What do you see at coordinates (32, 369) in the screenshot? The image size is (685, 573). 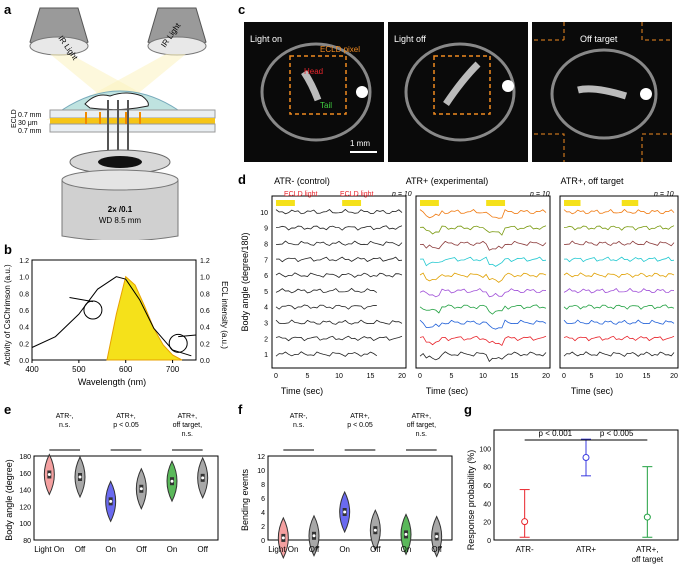 I see `b-xtick-label: 400` at bounding box center [32, 369].